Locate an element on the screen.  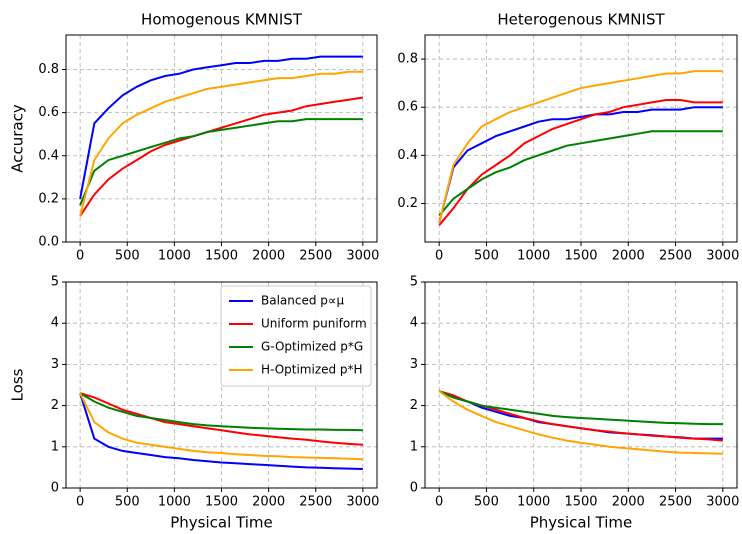
legend-box is located at coordinates (296, 336).